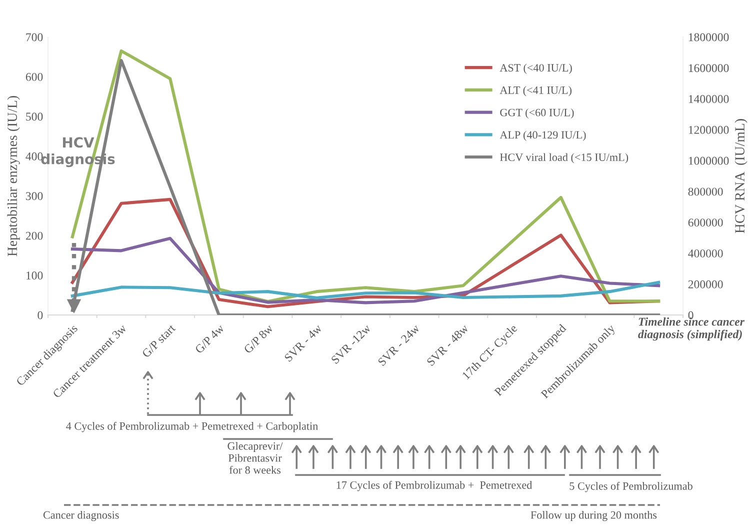  Describe the element at coordinates (434, 486) in the screenshot. I see `text: 17 Cycles of Pembrolizumab + Pemetrexed` at that location.